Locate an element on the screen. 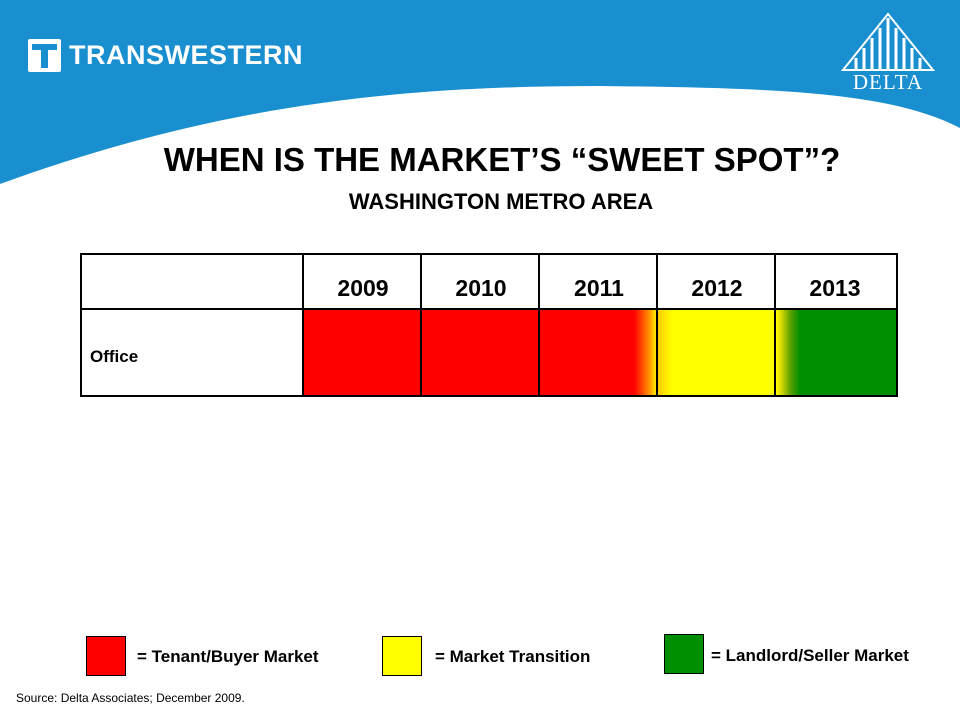 This screenshot has width=960, height=720. legend-label-transition: = Market Transition is located at coordinates (513, 656).